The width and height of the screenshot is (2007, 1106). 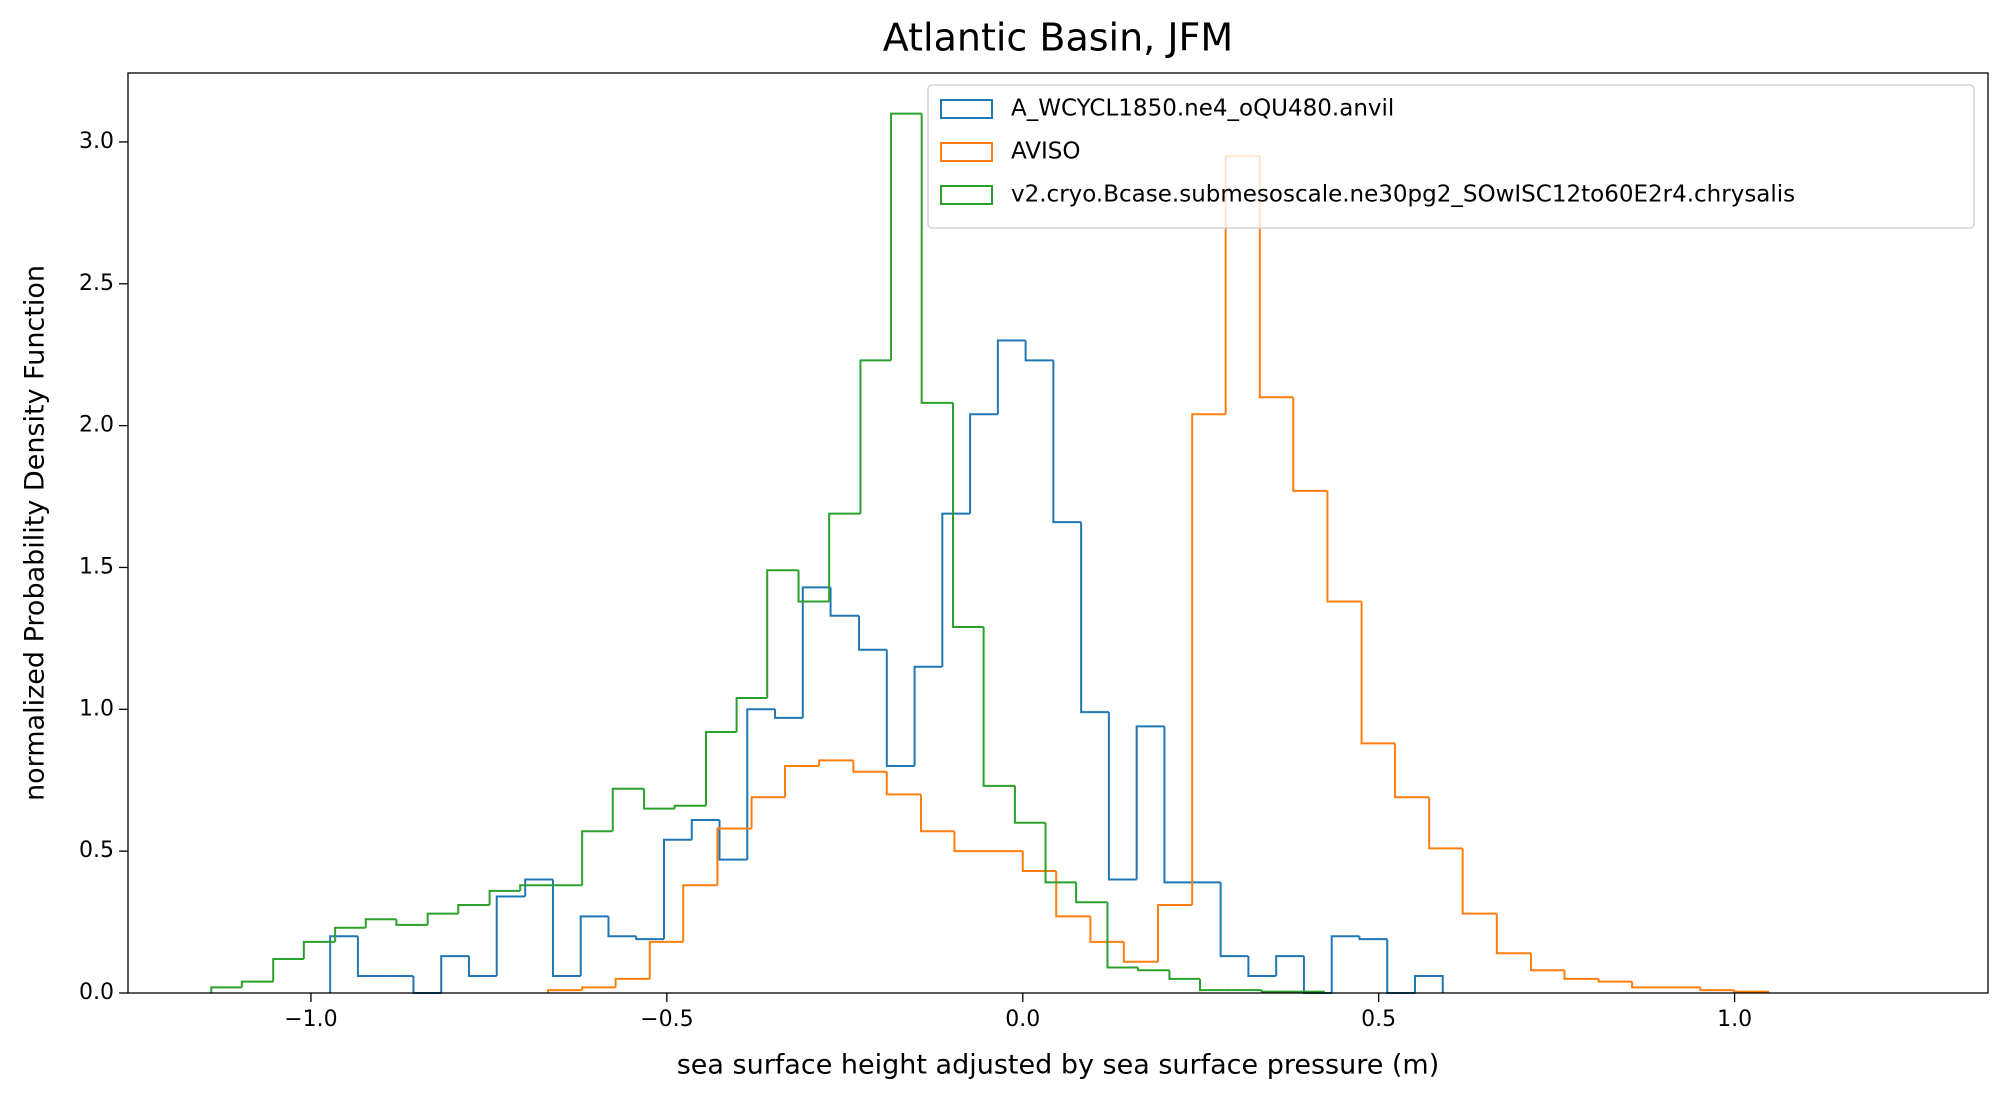 I want to click on chart-title: Atlantic Basin, JFM, so click(x=1058, y=38).